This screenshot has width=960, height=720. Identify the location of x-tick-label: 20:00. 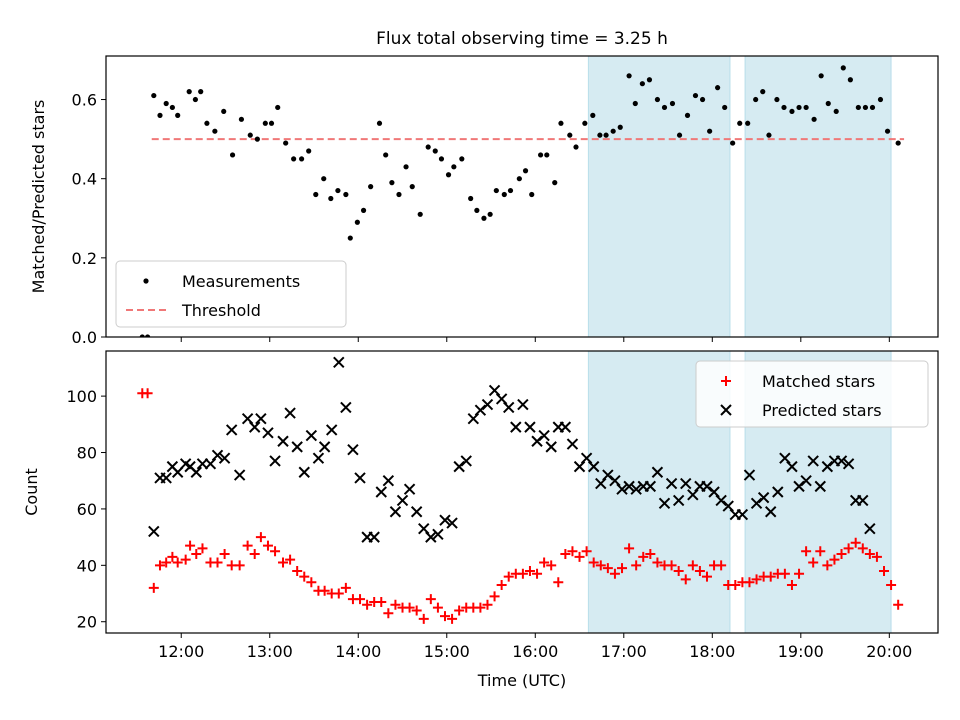
(889, 651).